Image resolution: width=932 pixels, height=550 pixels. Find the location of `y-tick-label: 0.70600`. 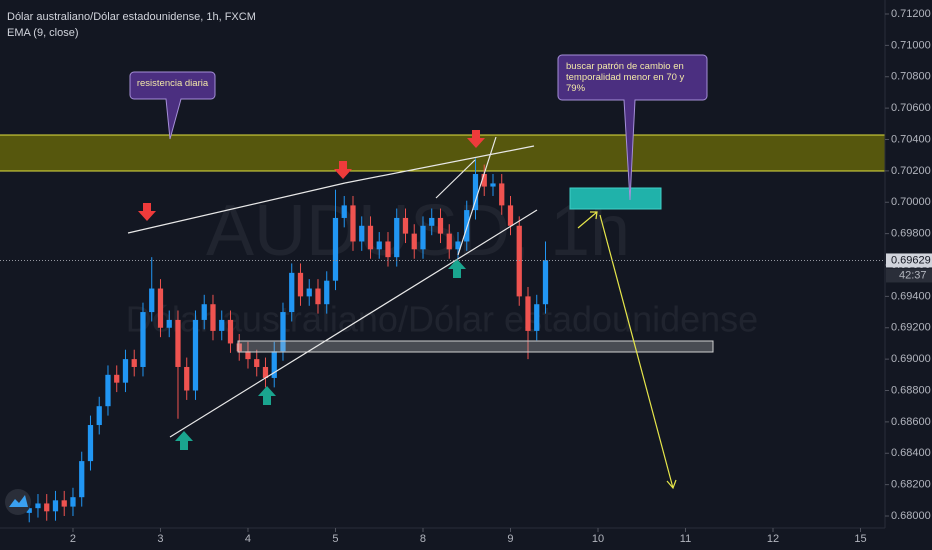

y-tick-label: 0.70600 is located at coordinates (911, 108).